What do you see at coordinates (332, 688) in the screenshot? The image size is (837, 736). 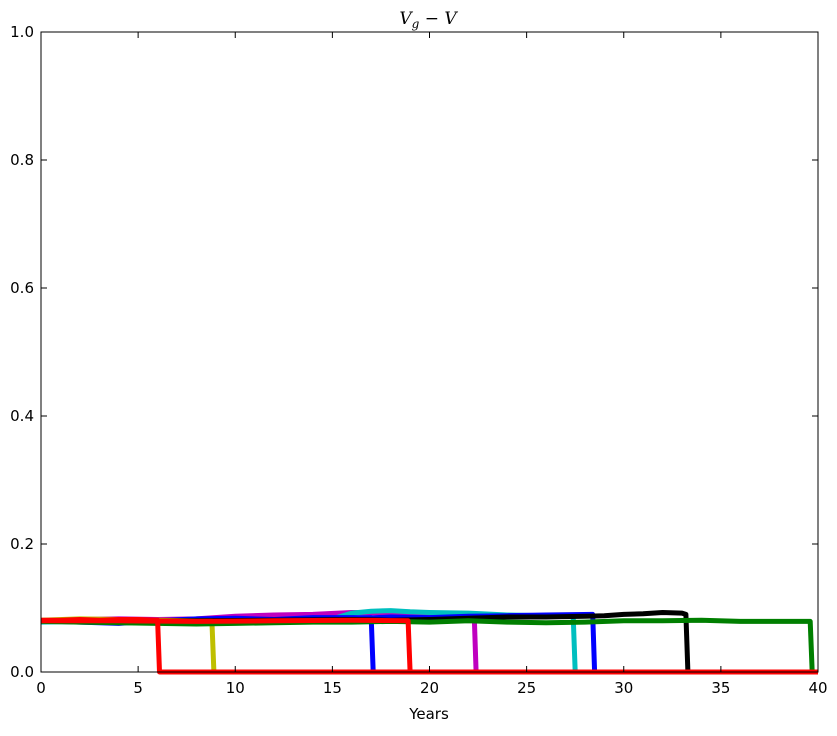 I see `x-tick-label: 15` at bounding box center [332, 688].